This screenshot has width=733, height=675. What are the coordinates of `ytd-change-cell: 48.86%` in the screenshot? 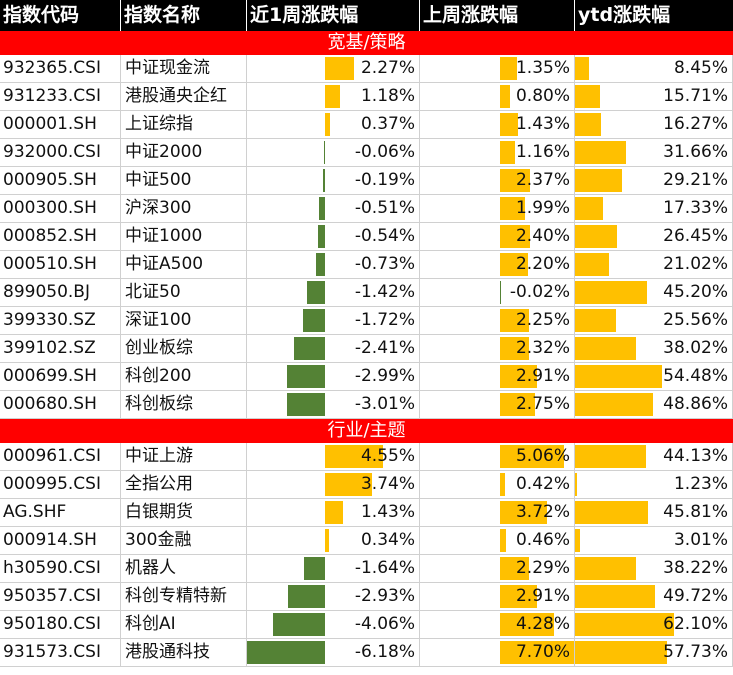 It's located at (654, 405).